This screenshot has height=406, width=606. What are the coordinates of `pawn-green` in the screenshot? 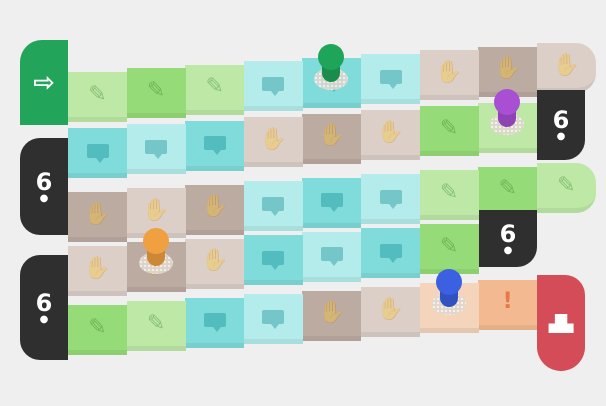 It's located at (331, 66).